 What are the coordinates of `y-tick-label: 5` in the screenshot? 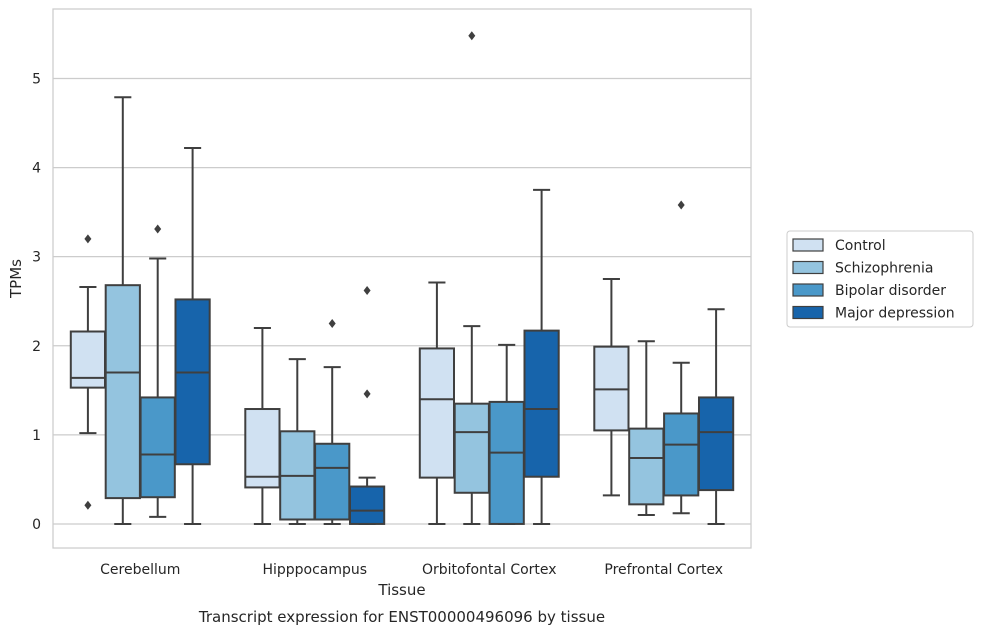 It's located at (36, 79).